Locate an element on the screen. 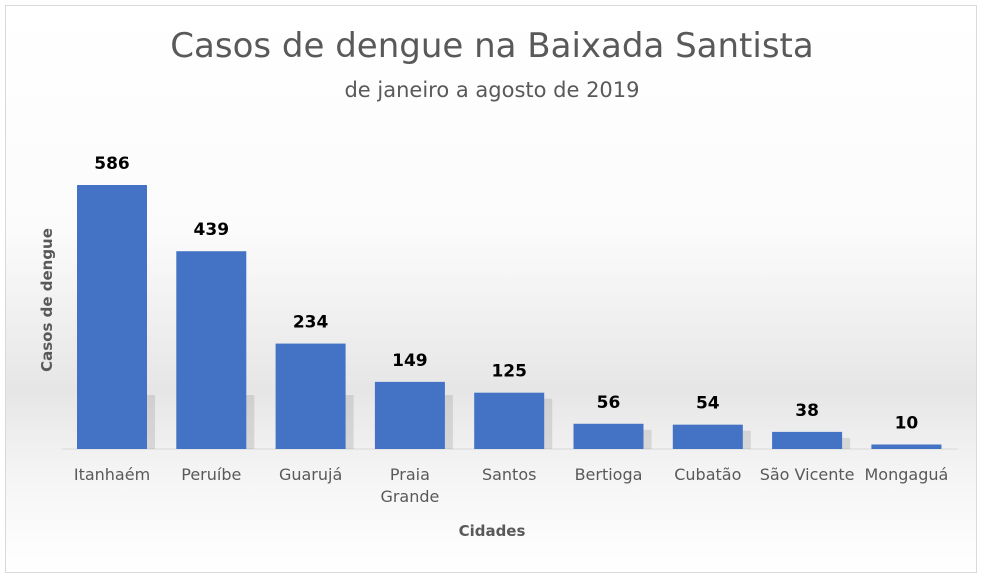 This screenshot has width=984, height=580. category-label: Bertioga is located at coordinates (609, 474).